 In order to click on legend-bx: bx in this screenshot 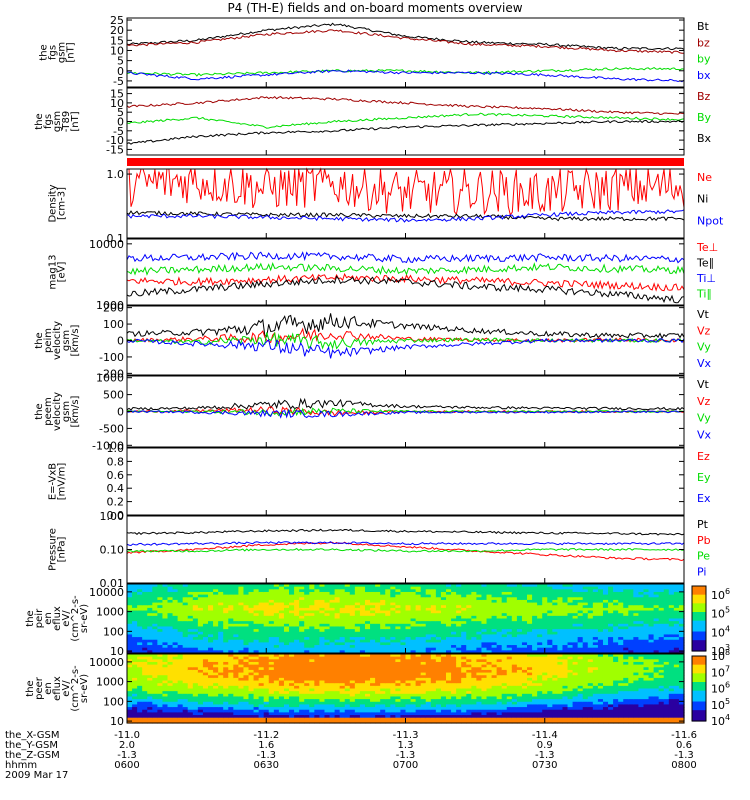, I will do `click(704, 75)`.